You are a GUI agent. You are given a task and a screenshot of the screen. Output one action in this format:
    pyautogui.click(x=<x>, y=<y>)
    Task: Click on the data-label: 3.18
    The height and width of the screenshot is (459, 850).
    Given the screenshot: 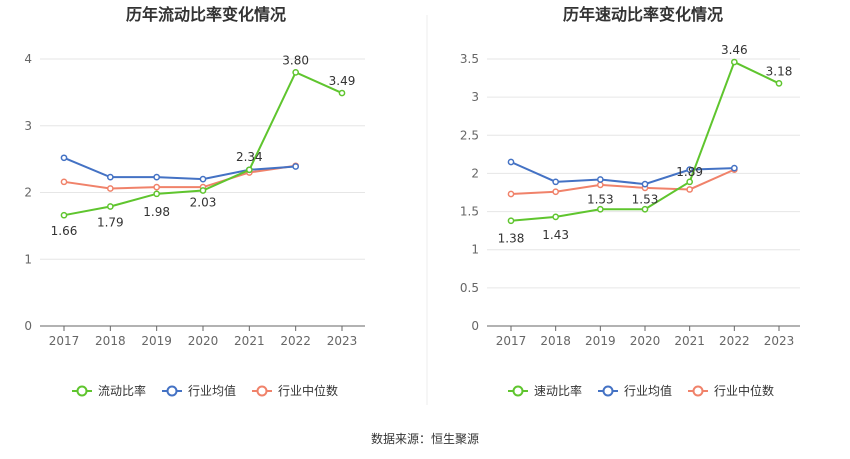 What is the action you would take?
    pyautogui.click(x=779, y=71)
    